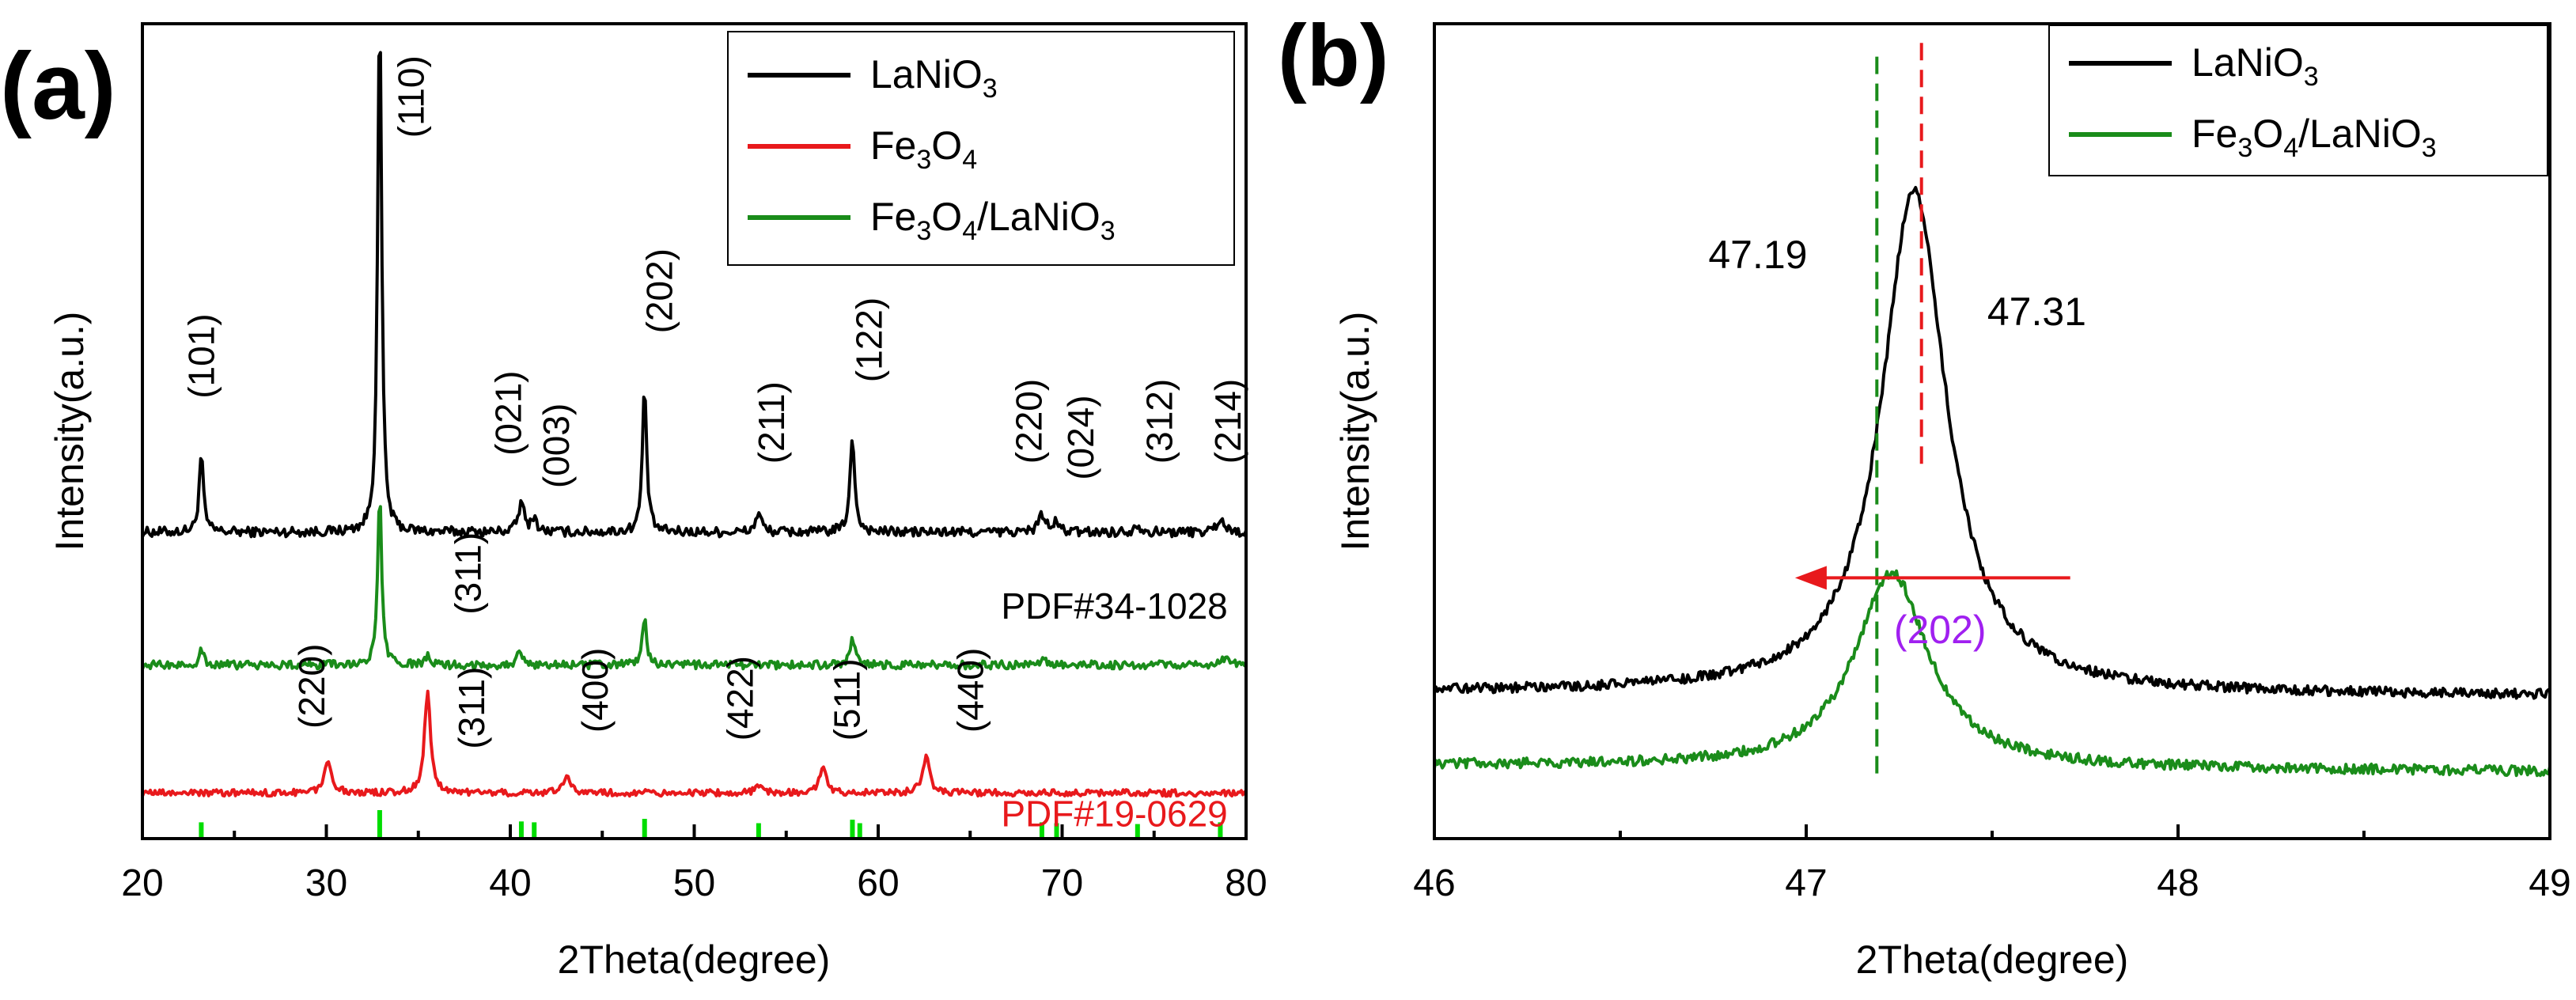 The height and width of the screenshot is (1000, 2576). What do you see at coordinates (846, 699) in the screenshot?
I see `annotation-label: (511)` at bounding box center [846, 699].